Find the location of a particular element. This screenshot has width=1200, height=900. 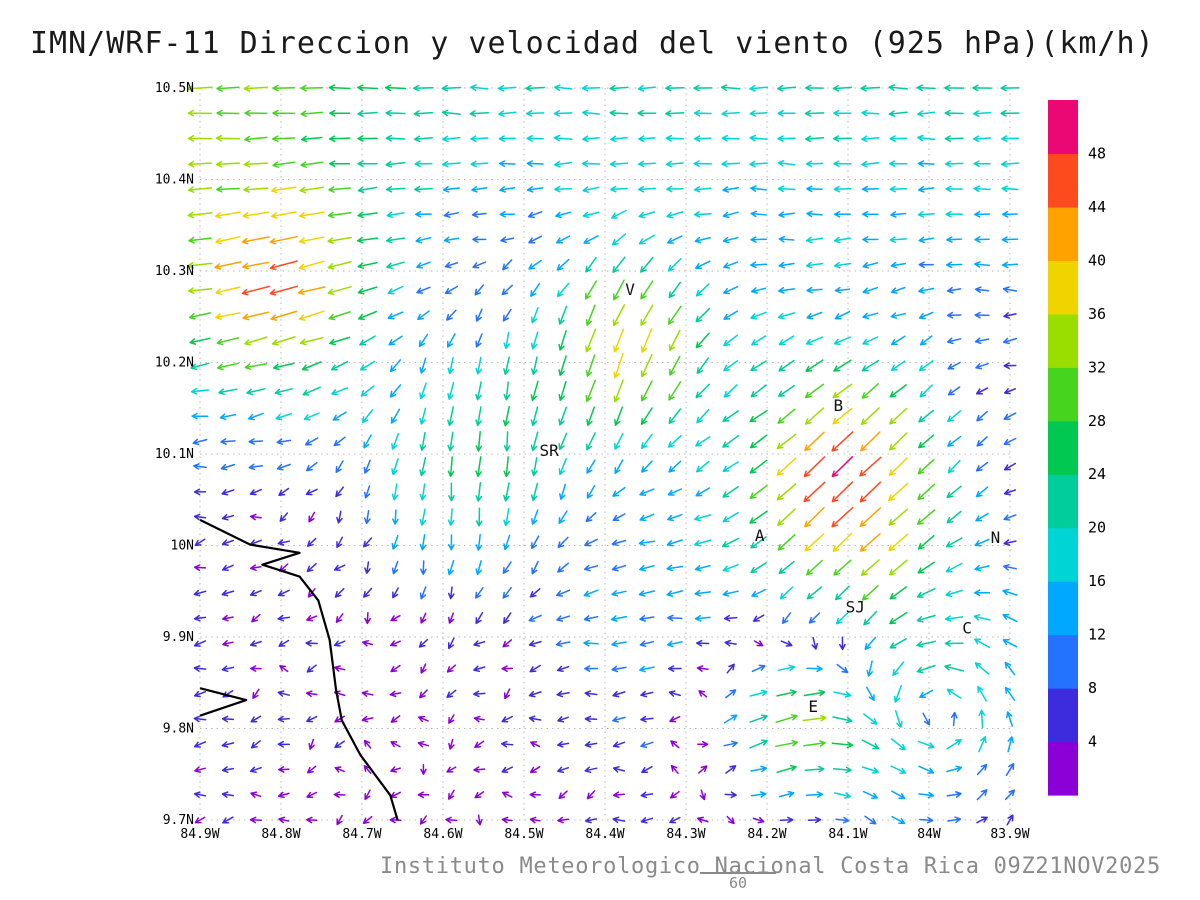

colorbar-tick-label: 48 is located at coordinates (1097, 154).